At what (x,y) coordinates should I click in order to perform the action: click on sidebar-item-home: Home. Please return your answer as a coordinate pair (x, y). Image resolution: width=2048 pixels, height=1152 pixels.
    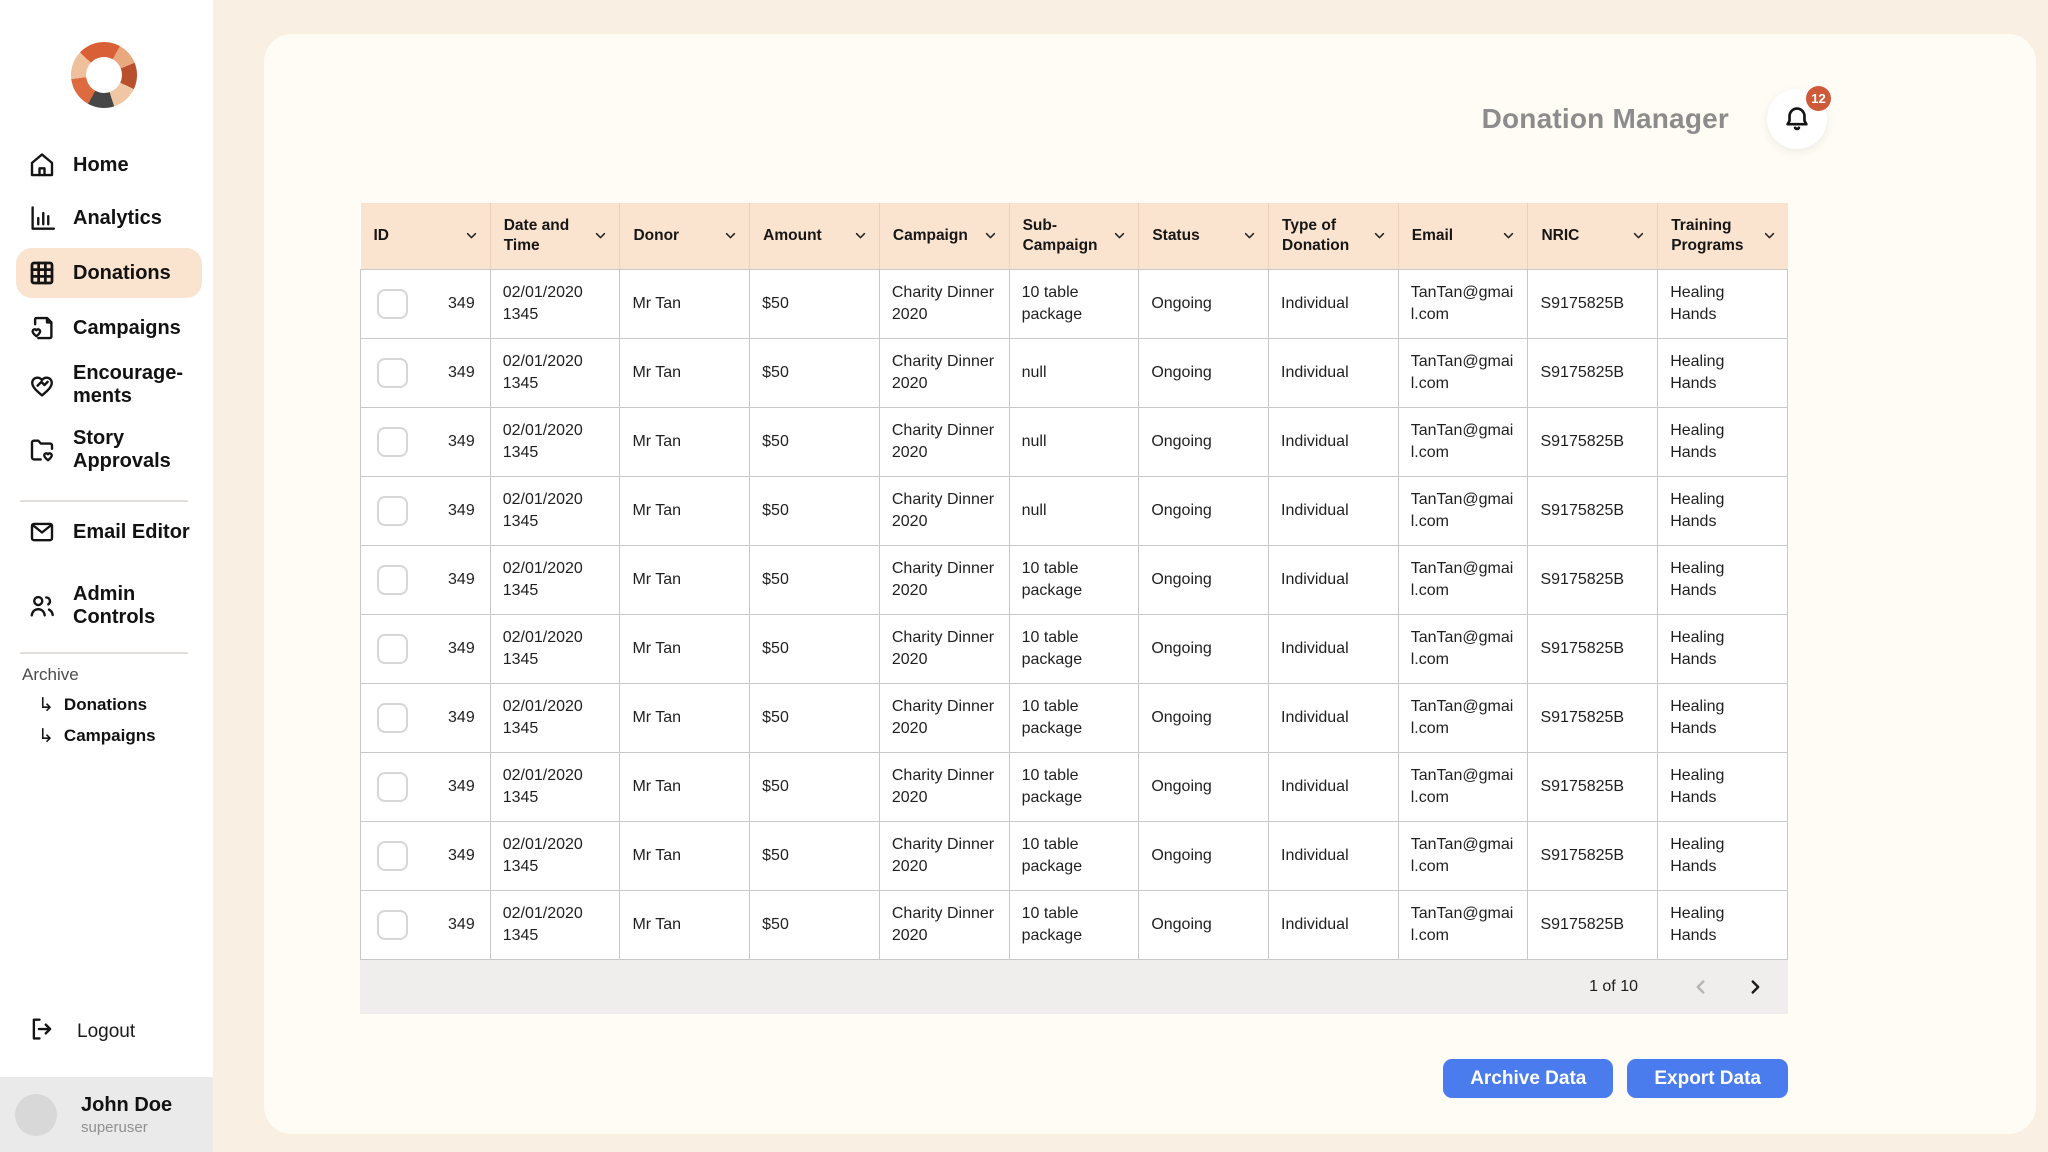
    Looking at the image, I should click on (115, 165).